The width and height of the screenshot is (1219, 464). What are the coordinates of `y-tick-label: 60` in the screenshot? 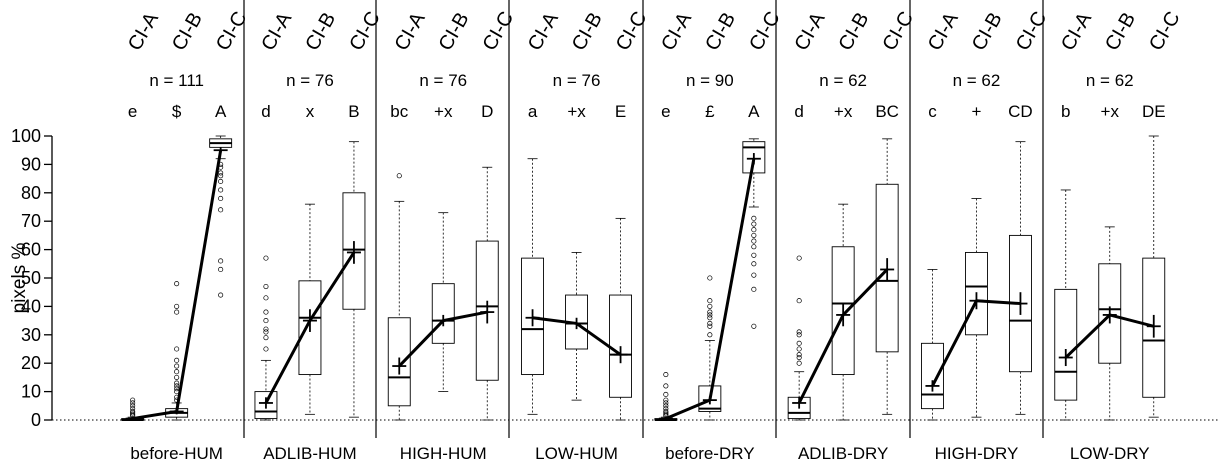 It's located at (31, 250).